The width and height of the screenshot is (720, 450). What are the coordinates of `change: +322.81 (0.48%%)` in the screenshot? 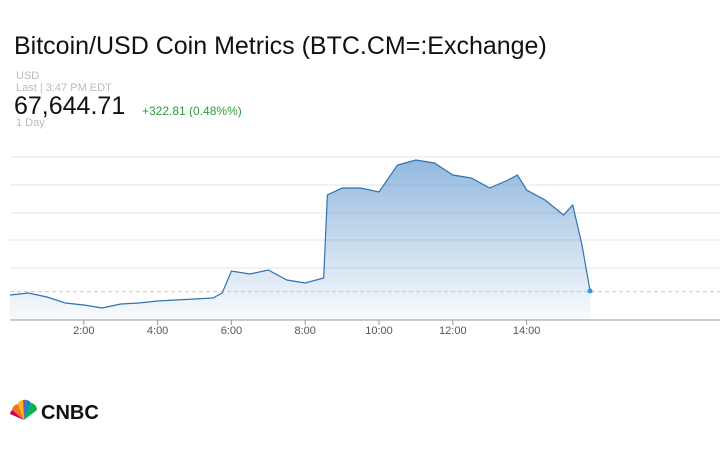 It's located at (192, 111).